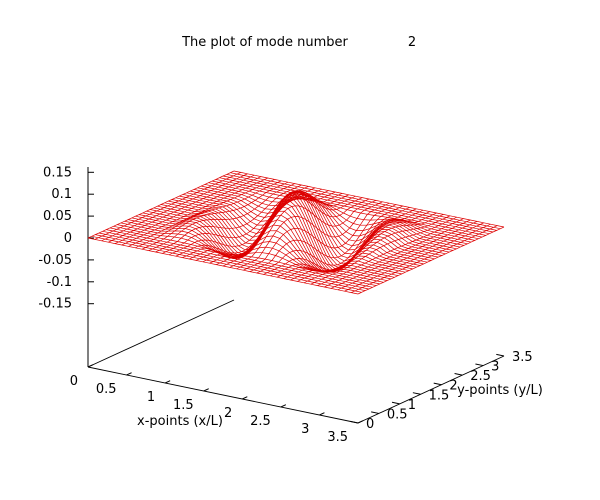  I want to click on x-axis-ticks: 0 0.5 1 1.5 2 2.5 3 3.5, so click(217, 404).